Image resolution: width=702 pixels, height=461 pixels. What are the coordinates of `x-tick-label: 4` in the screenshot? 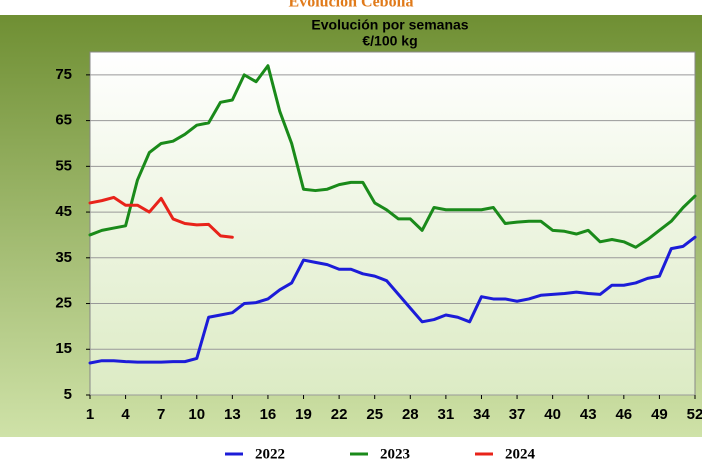 It's located at (125, 414).